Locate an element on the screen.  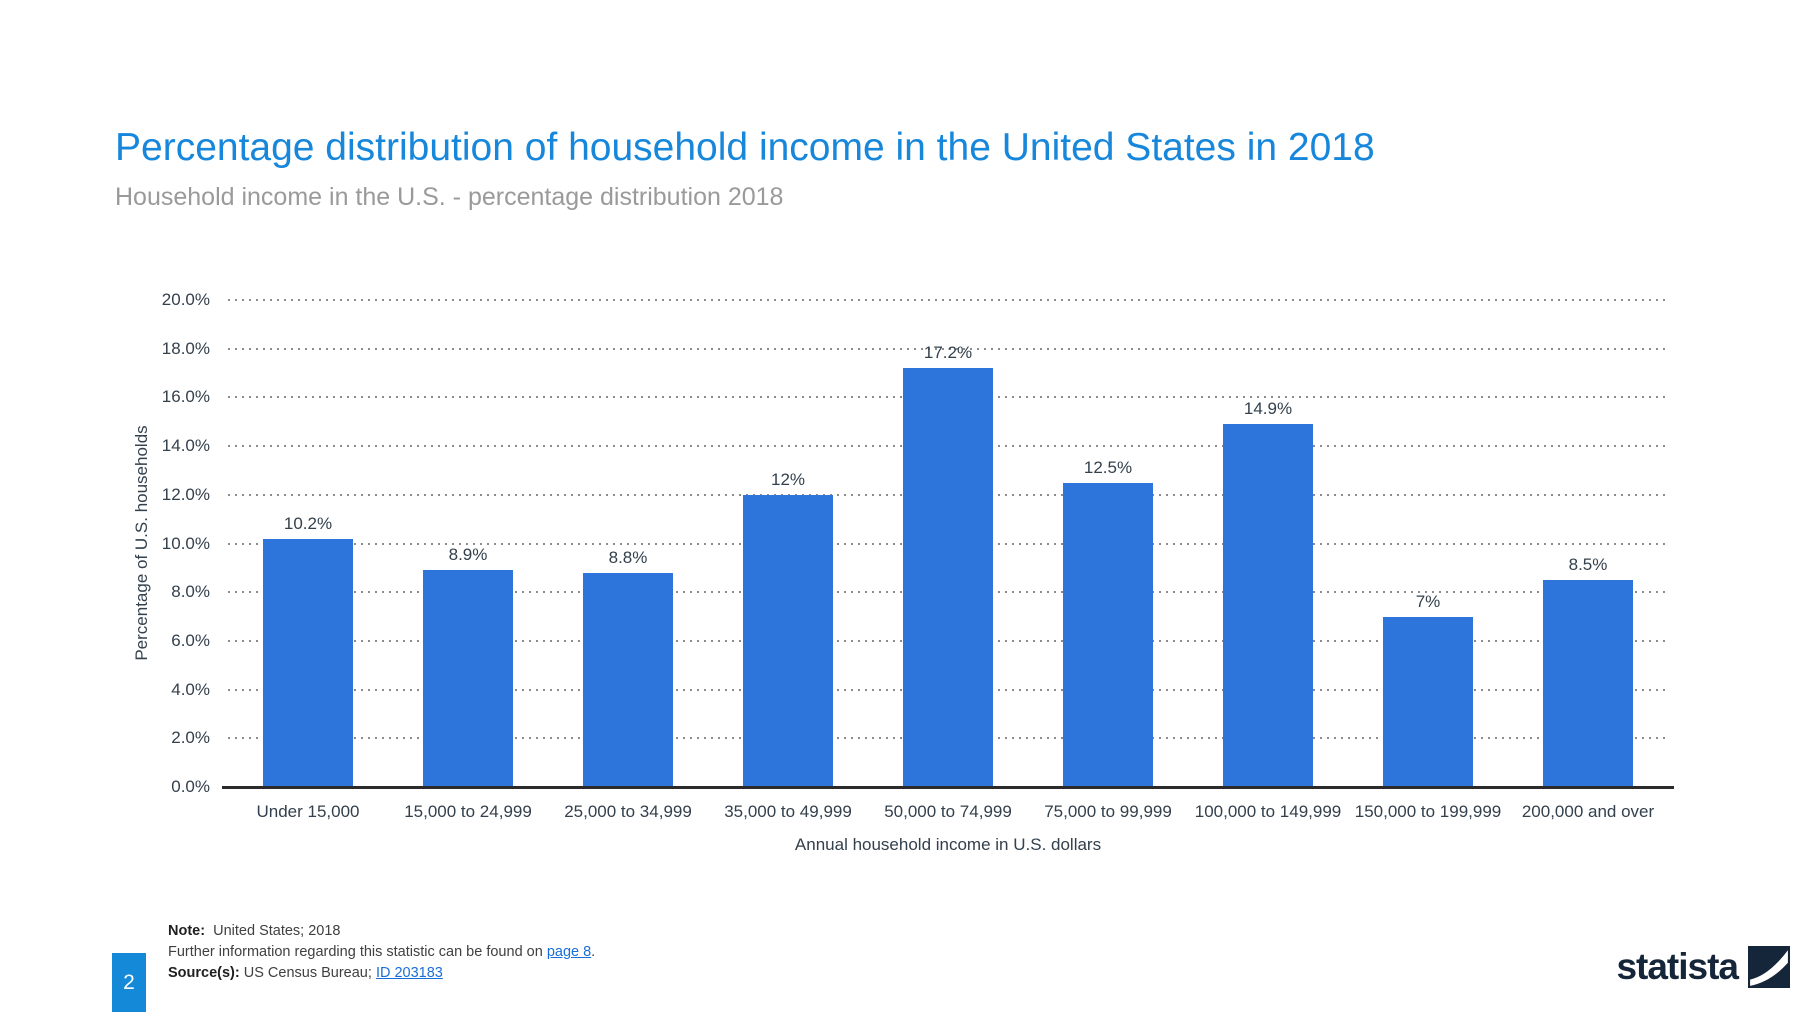
x-tick-label: 50,000 to 74,999 is located at coordinates (948, 811).